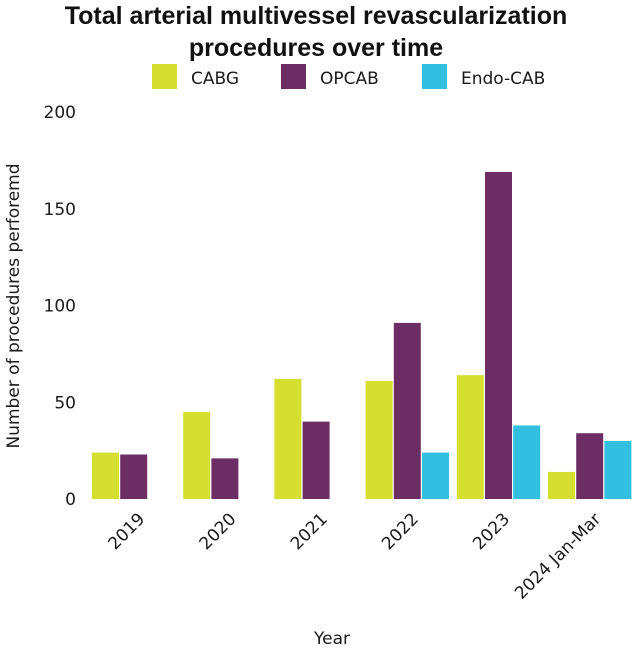  I want to click on bar-opcab-2023, so click(498, 335).